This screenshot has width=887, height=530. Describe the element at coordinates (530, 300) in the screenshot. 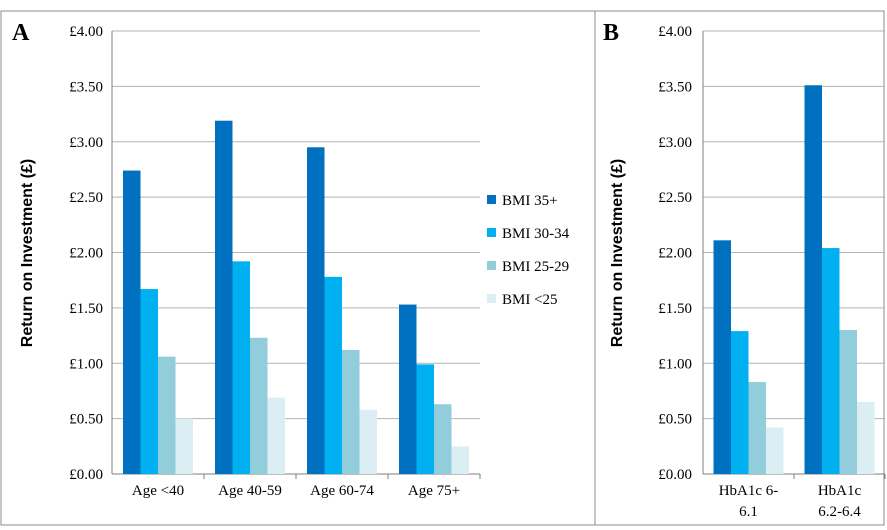

I see `legend-label: BMI <25` at that location.